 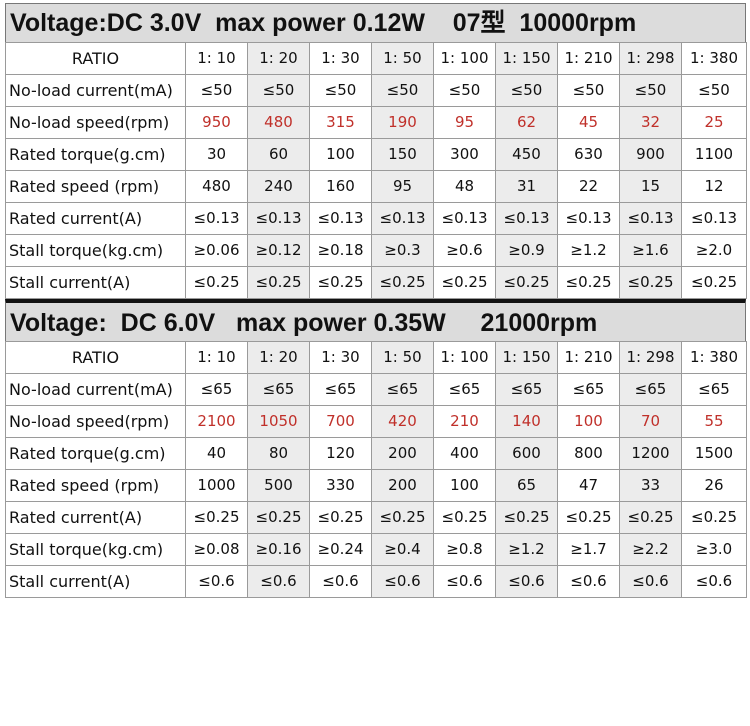 I want to click on table-cell: 1: 298, so click(x=650, y=58).